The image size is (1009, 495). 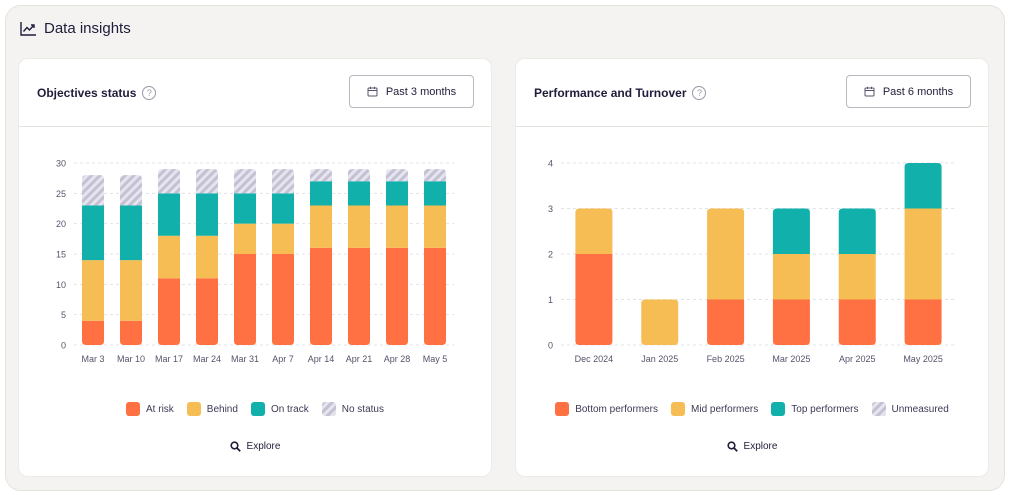 I want to click on y-tick-label: 5, so click(x=63, y=315).